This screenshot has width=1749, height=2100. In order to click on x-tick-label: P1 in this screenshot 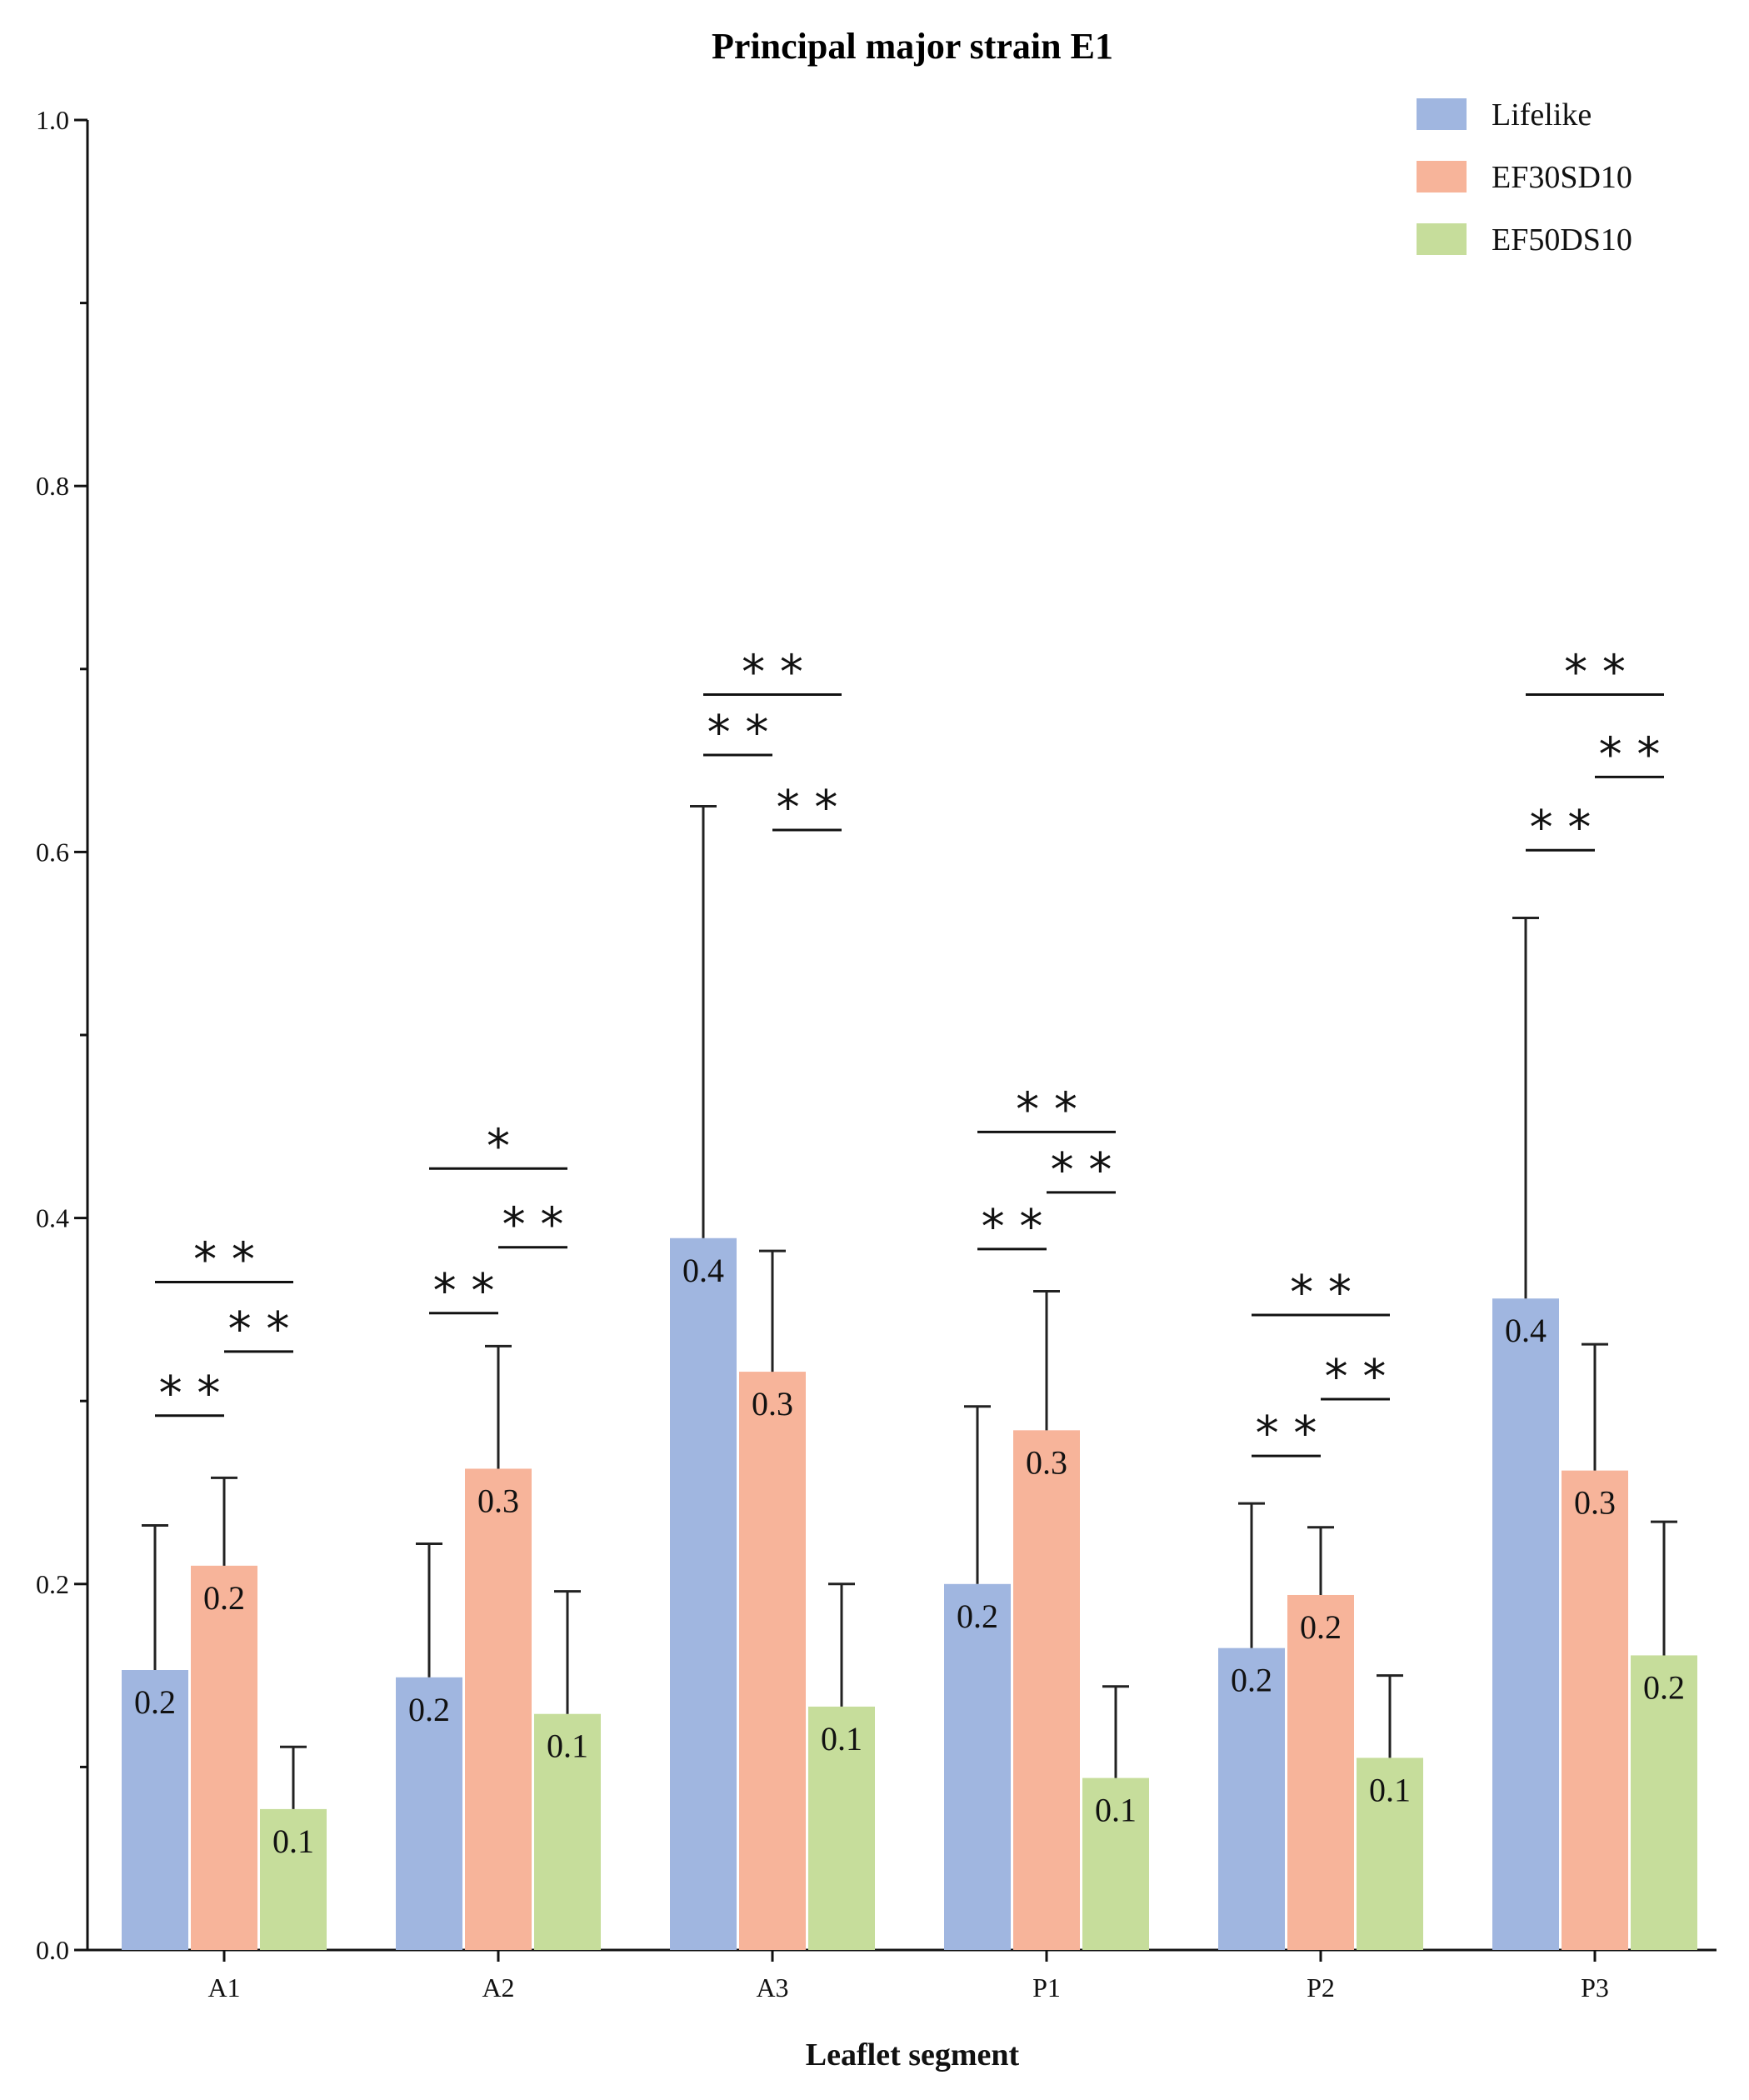, I will do `click(1046, 1987)`.